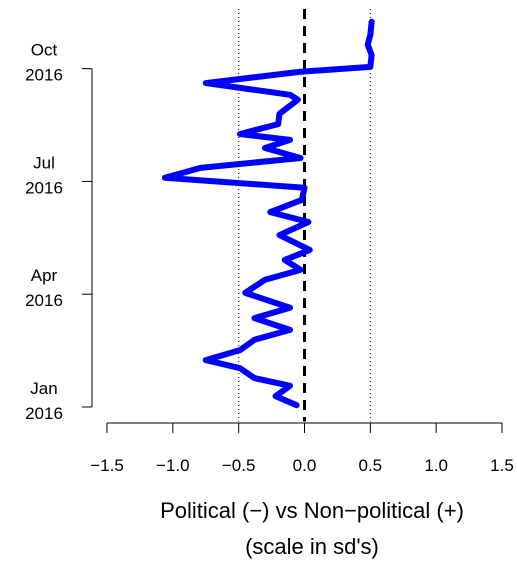 This screenshot has width=517, height=564. I want to click on x-tick-label: −0.5, so click(239, 465).